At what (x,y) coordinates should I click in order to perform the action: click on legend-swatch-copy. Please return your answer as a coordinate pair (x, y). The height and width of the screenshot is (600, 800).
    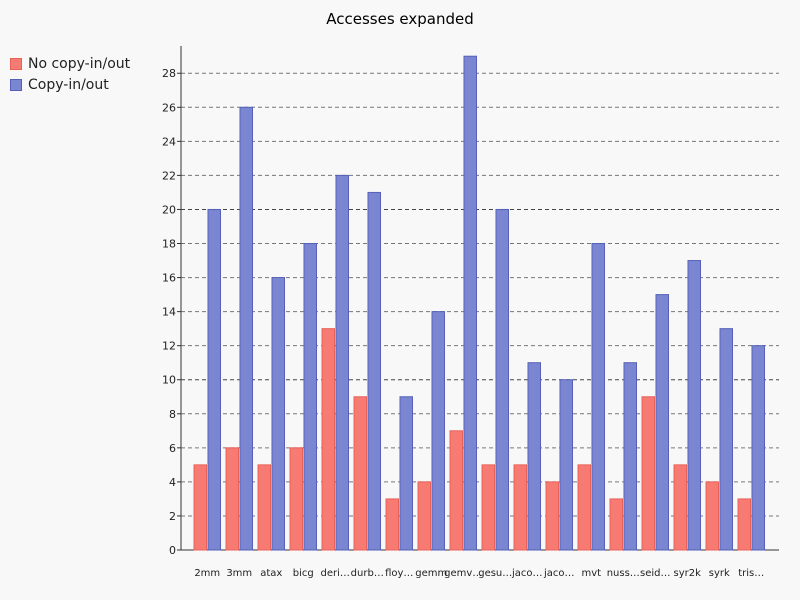
    Looking at the image, I should click on (16, 84).